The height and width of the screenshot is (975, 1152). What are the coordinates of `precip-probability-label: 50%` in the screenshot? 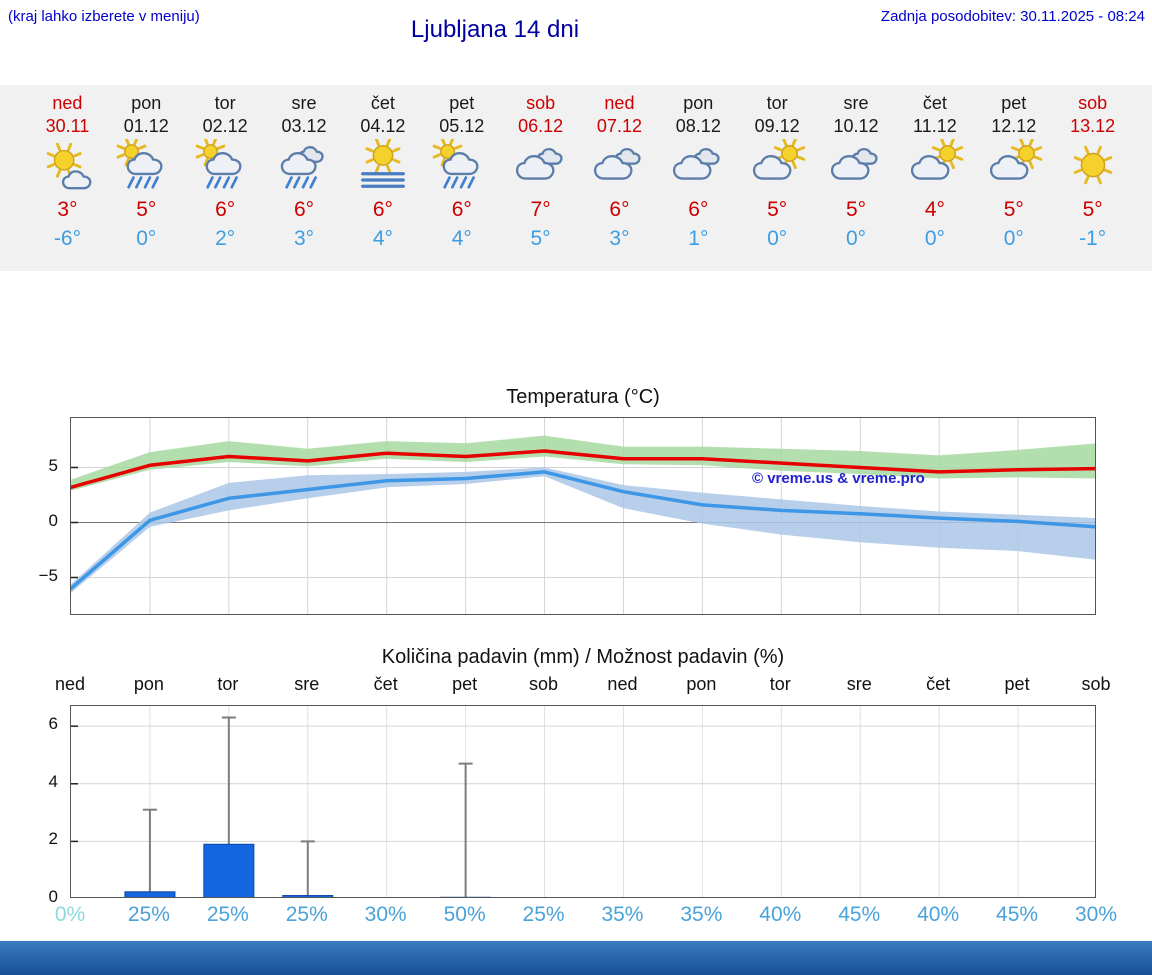 It's located at (464, 914).